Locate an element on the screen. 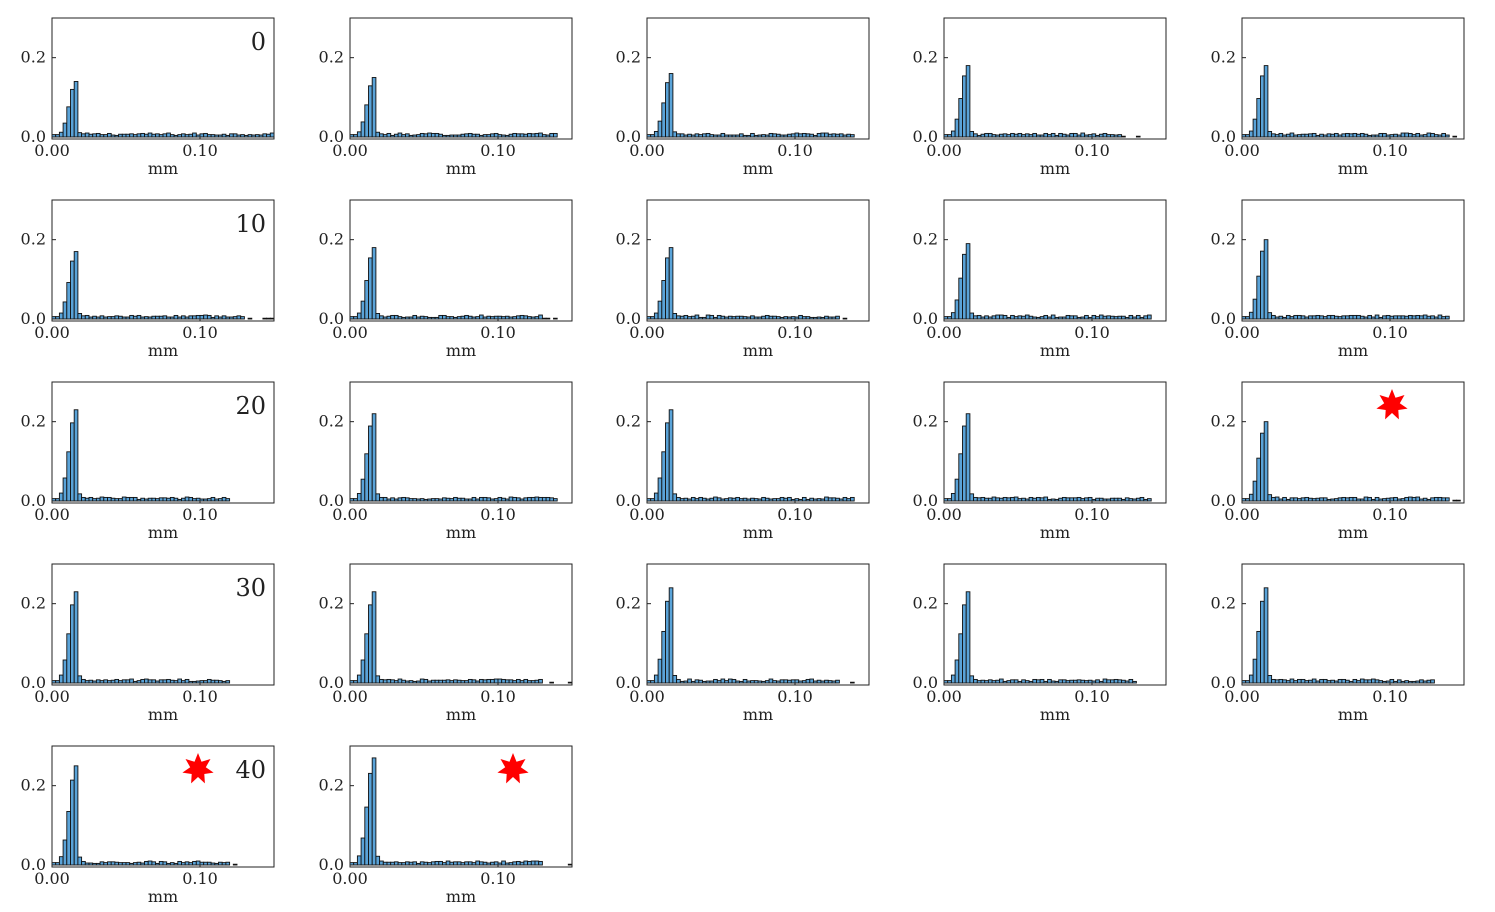 Image resolution: width=1495 pixels, height=912 pixels. x-axis-label: mm is located at coordinates (1055, 532).